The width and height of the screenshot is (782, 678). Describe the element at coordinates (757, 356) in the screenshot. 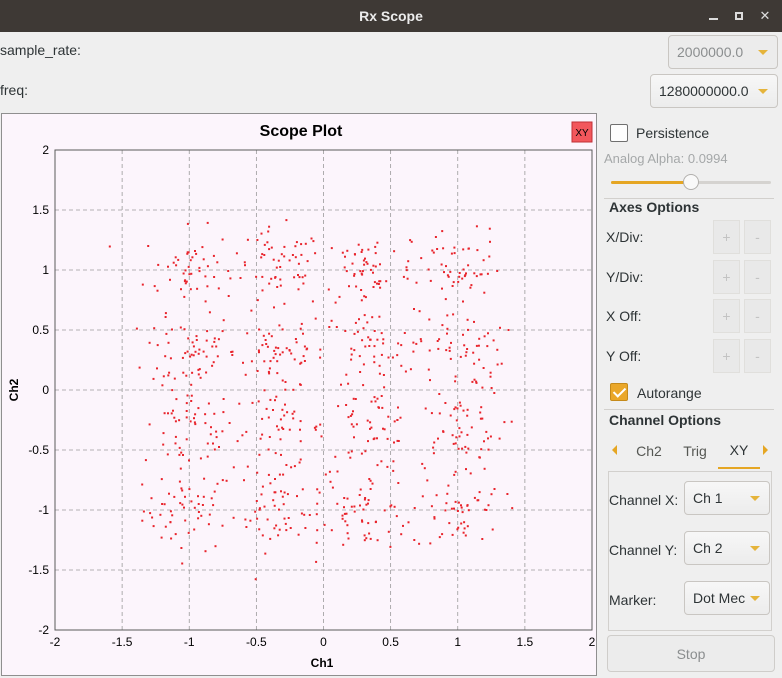

I see `y-offset-decrease-button: -` at that location.